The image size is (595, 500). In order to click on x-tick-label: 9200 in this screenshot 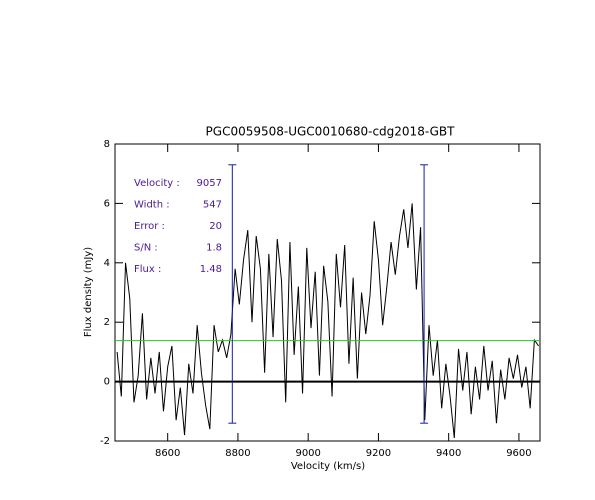, I will do `click(378, 453)`.